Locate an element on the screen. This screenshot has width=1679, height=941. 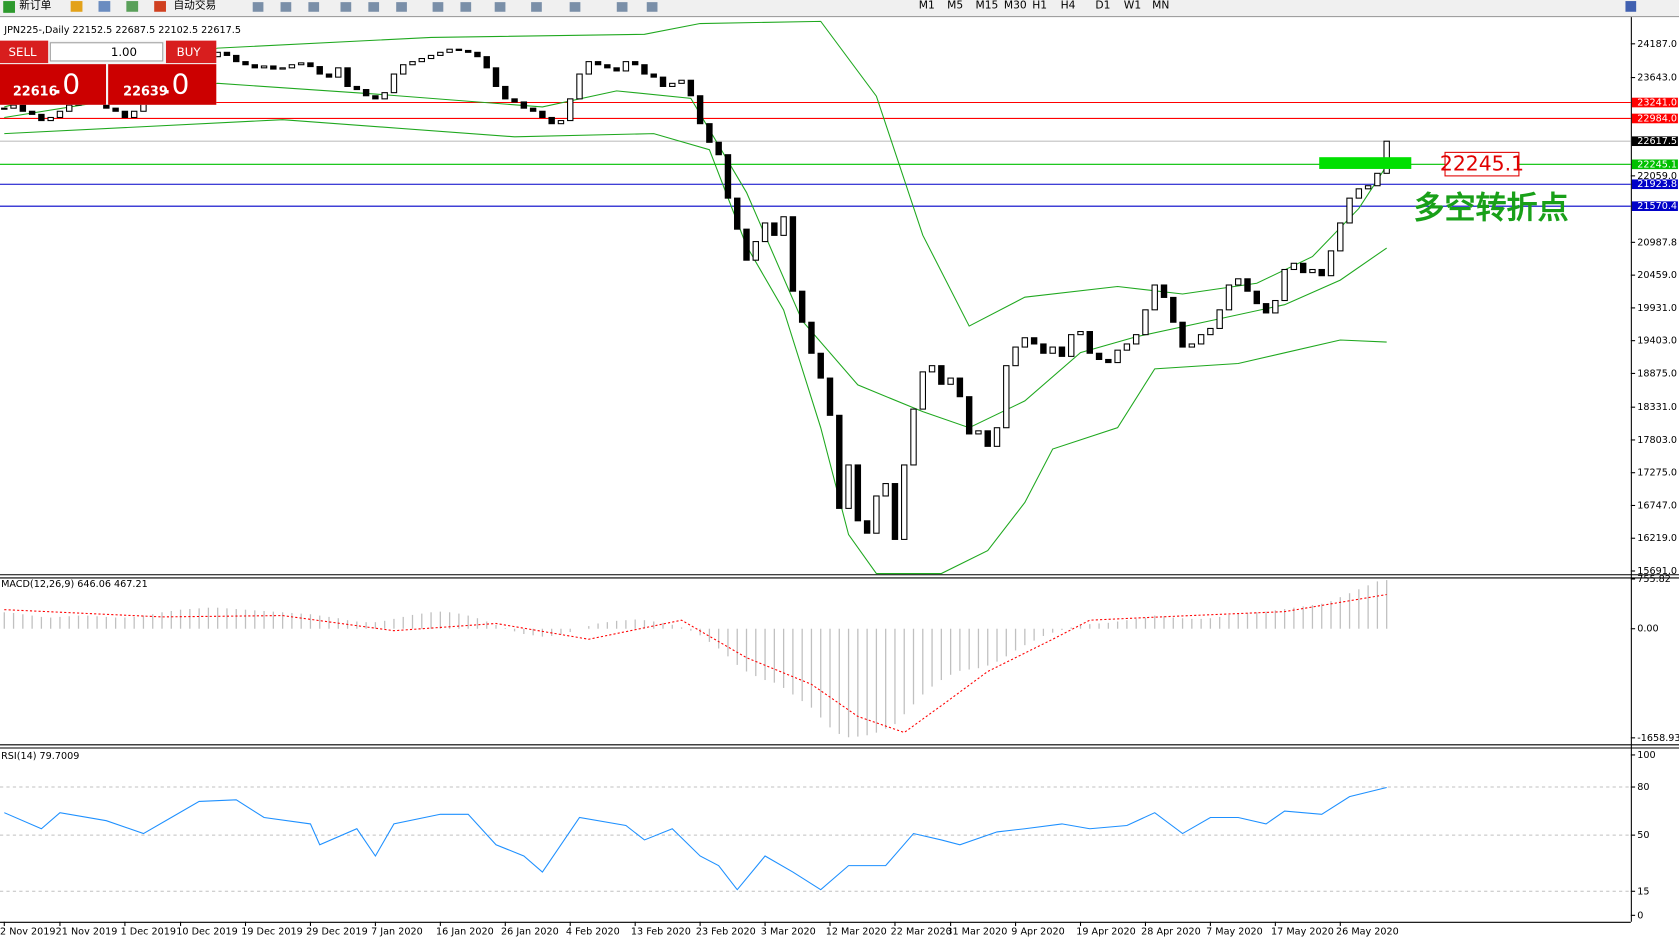
buy-button is located at coordinates (191, 52).